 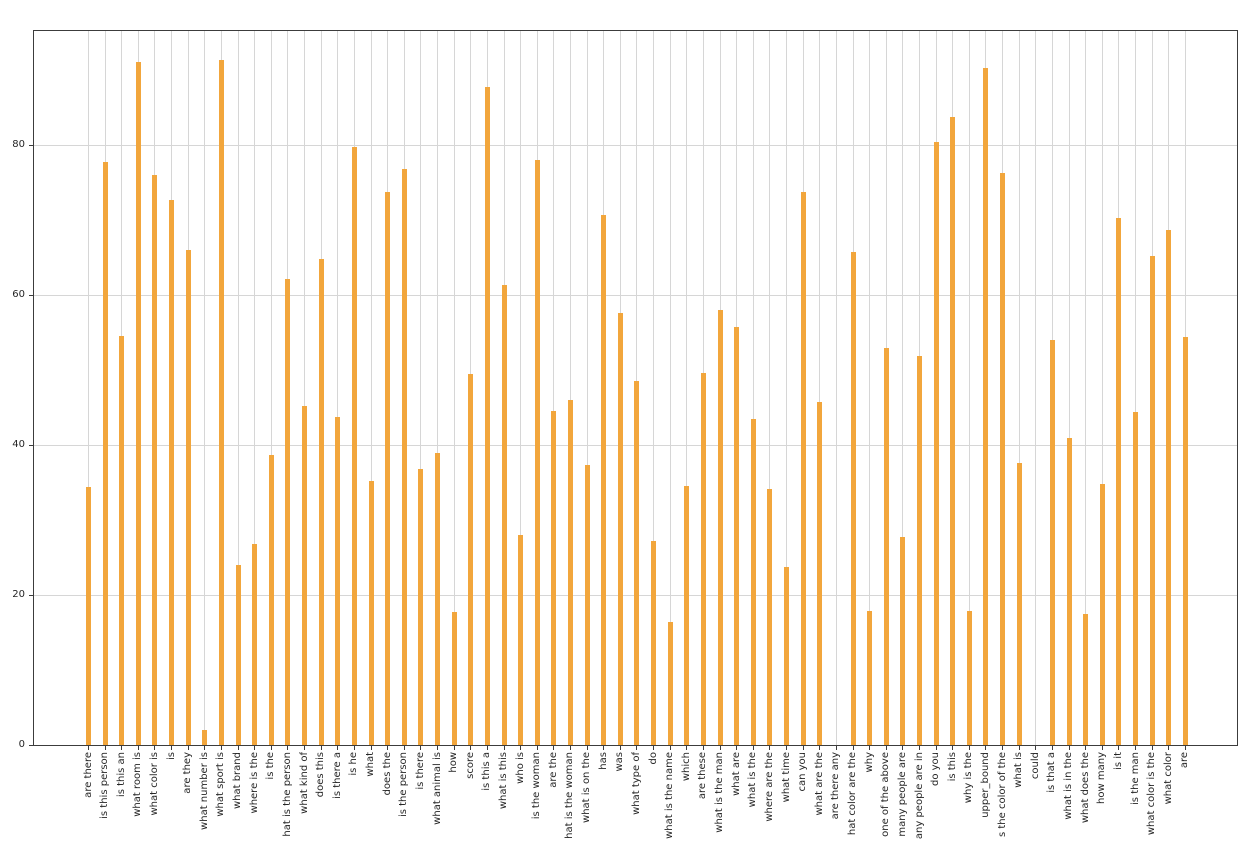 What do you see at coordinates (936, 769) in the screenshot?
I see `x-tick-label: do you` at bounding box center [936, 769].